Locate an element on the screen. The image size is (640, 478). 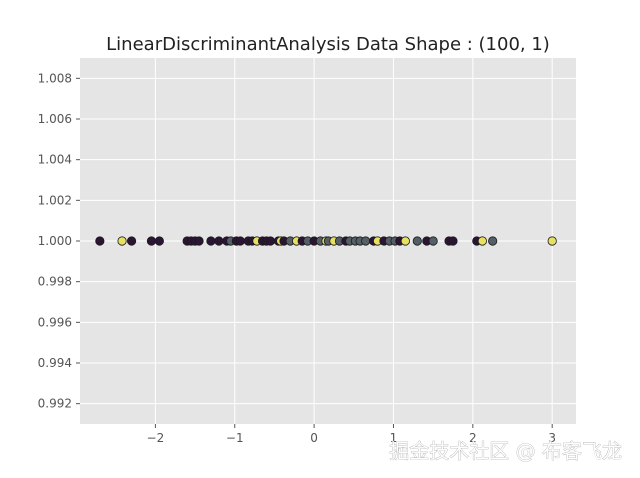
x-tick-label: 2 is located at coordinates (473, 438).